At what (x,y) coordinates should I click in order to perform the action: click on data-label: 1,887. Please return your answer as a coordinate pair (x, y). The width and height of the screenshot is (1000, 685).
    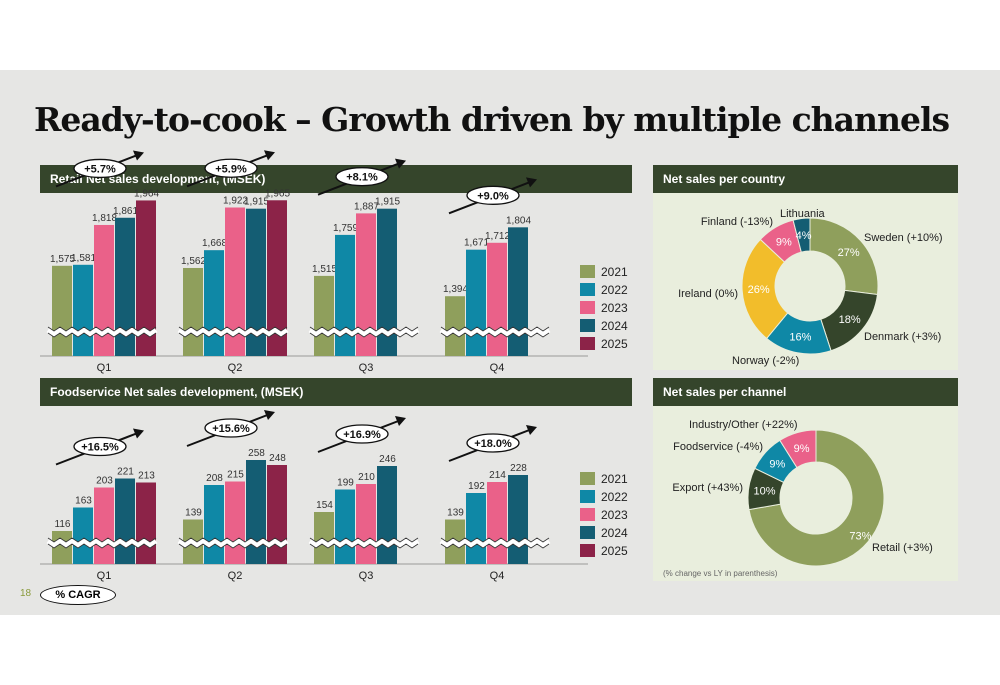
    Looking at the image, I should click on (366, 206).